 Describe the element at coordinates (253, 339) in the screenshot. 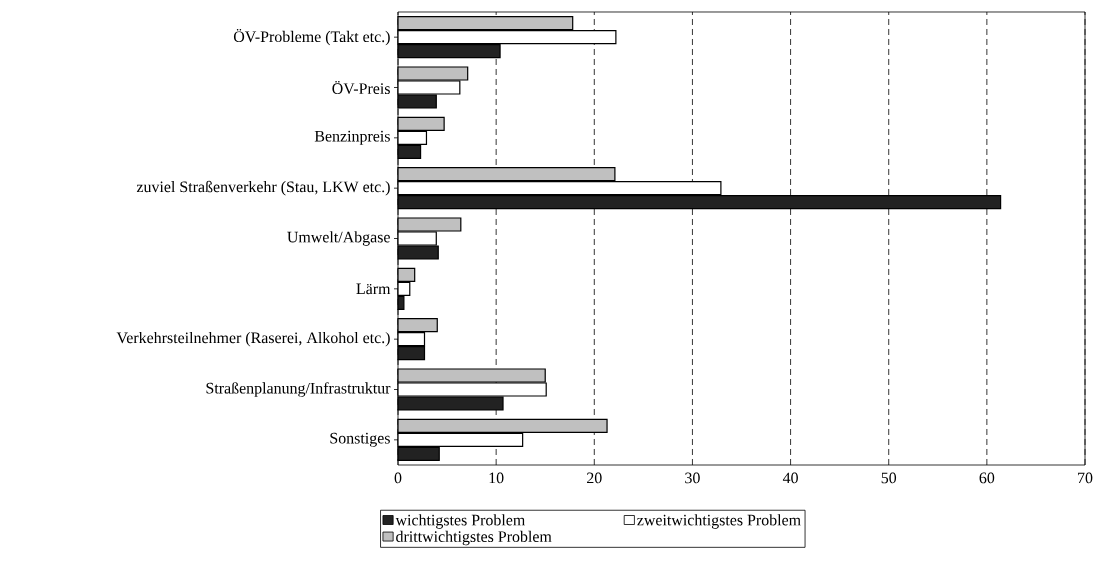

I see `y-tick-label: Verkehrsteilnehmer (Raserei, Alkohol etc.)` at that location.